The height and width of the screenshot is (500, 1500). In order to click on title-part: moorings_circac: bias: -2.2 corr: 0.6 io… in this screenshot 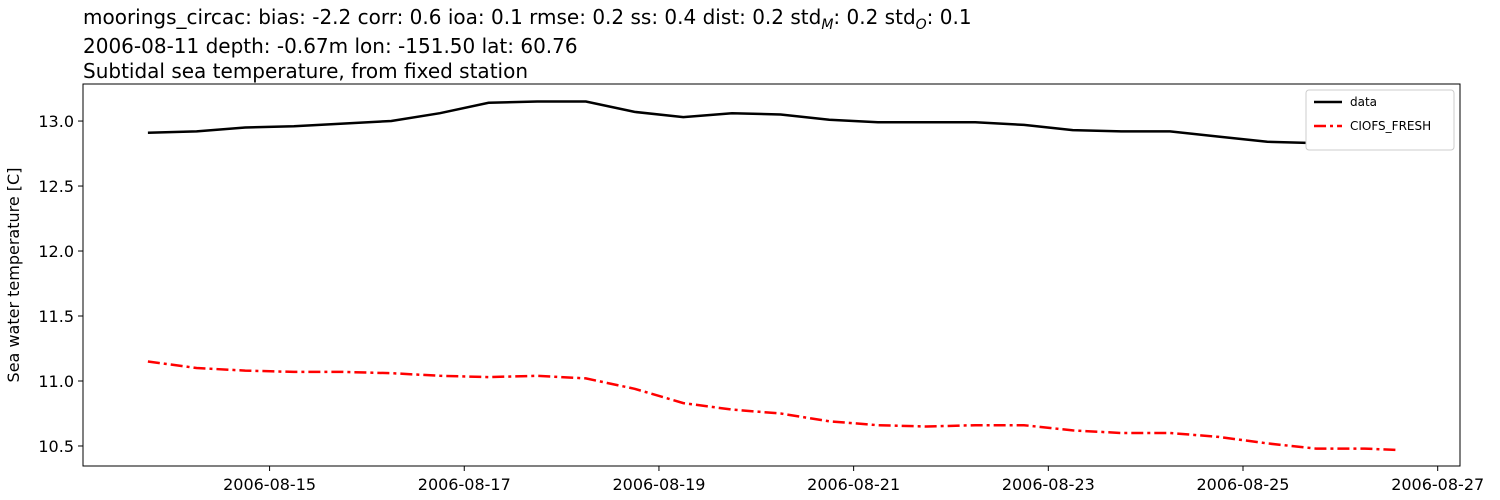, I will do `click(452, 17)`.